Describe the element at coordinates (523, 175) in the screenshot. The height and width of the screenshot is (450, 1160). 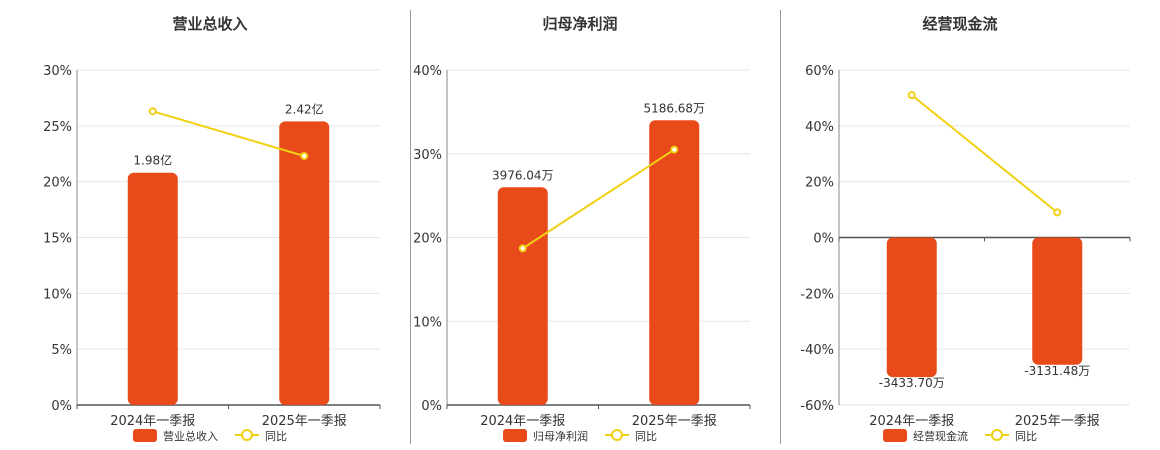
I see `bar-value-label: 3976.04万` at that location.